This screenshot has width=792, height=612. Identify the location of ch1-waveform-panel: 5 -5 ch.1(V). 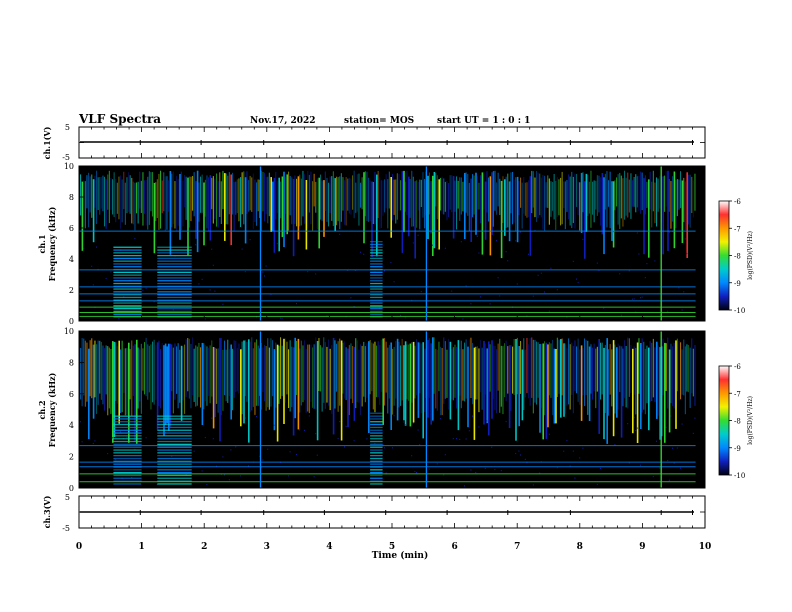
(374, 142).